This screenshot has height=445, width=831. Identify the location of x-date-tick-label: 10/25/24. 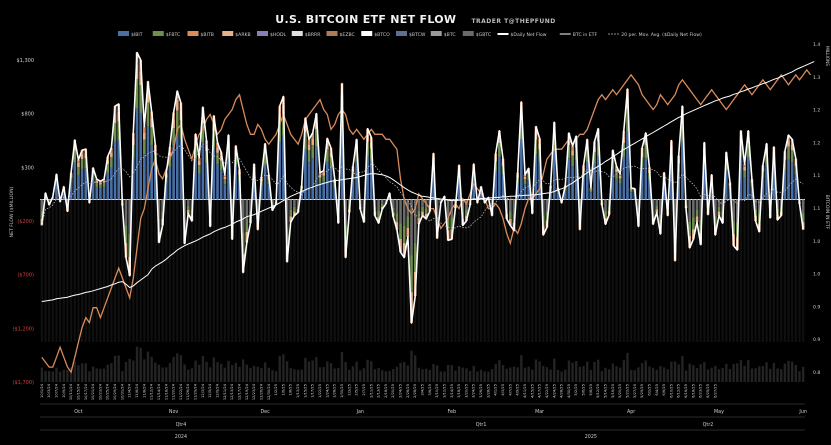
(108, 391).